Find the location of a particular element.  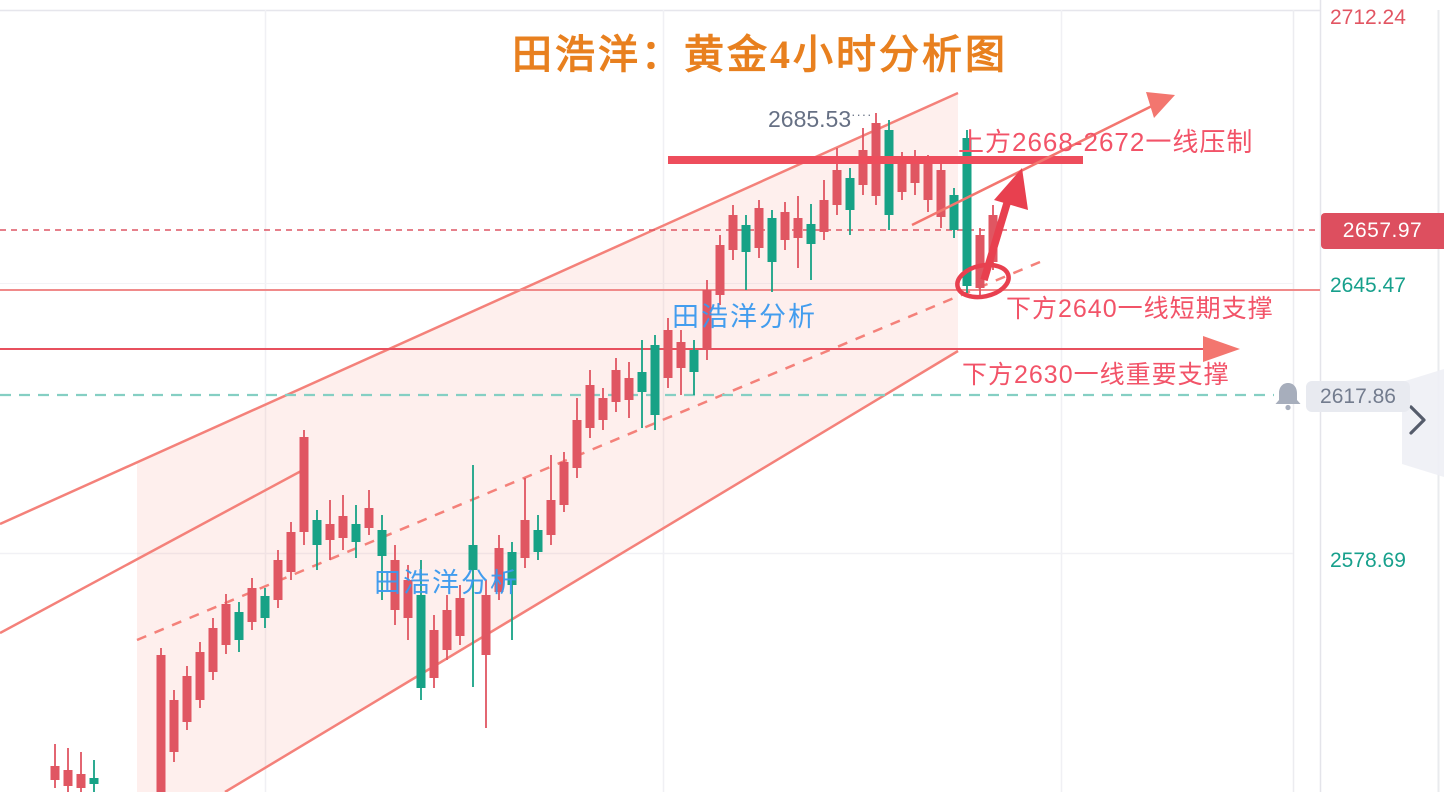

highlight-circle is located at coordinates (983, 281).